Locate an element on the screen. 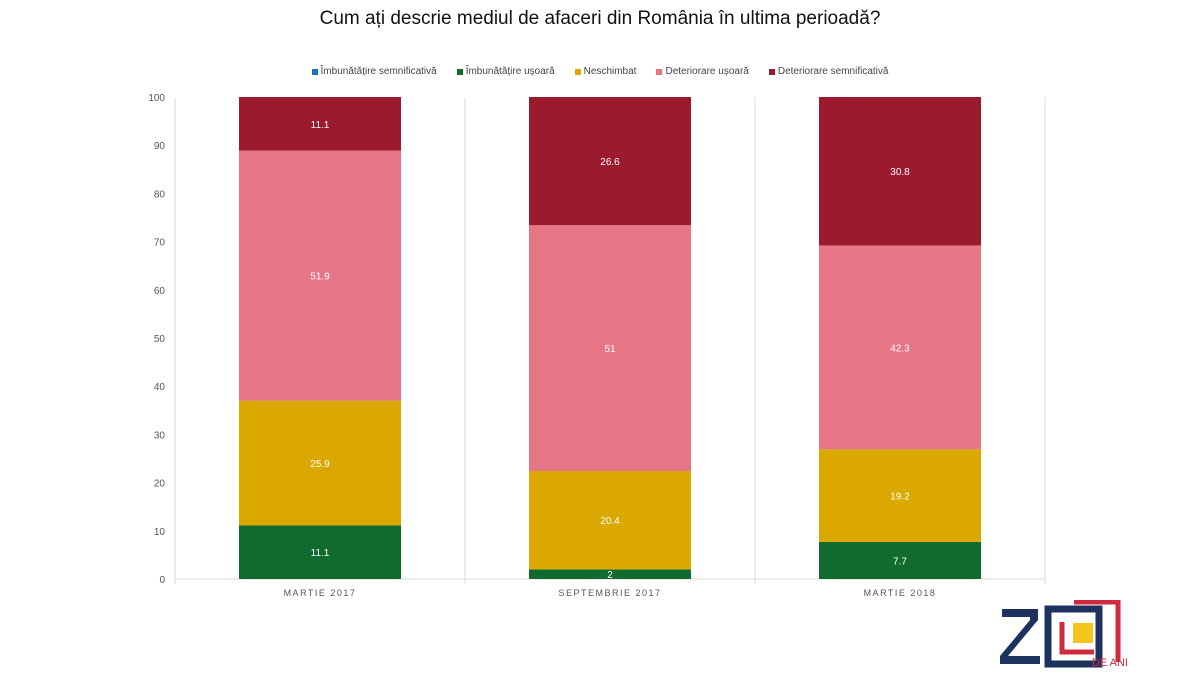 The width and height of the screenshot is (1200, 675). data-label: 19.2 is located at coordinates (900, 497).